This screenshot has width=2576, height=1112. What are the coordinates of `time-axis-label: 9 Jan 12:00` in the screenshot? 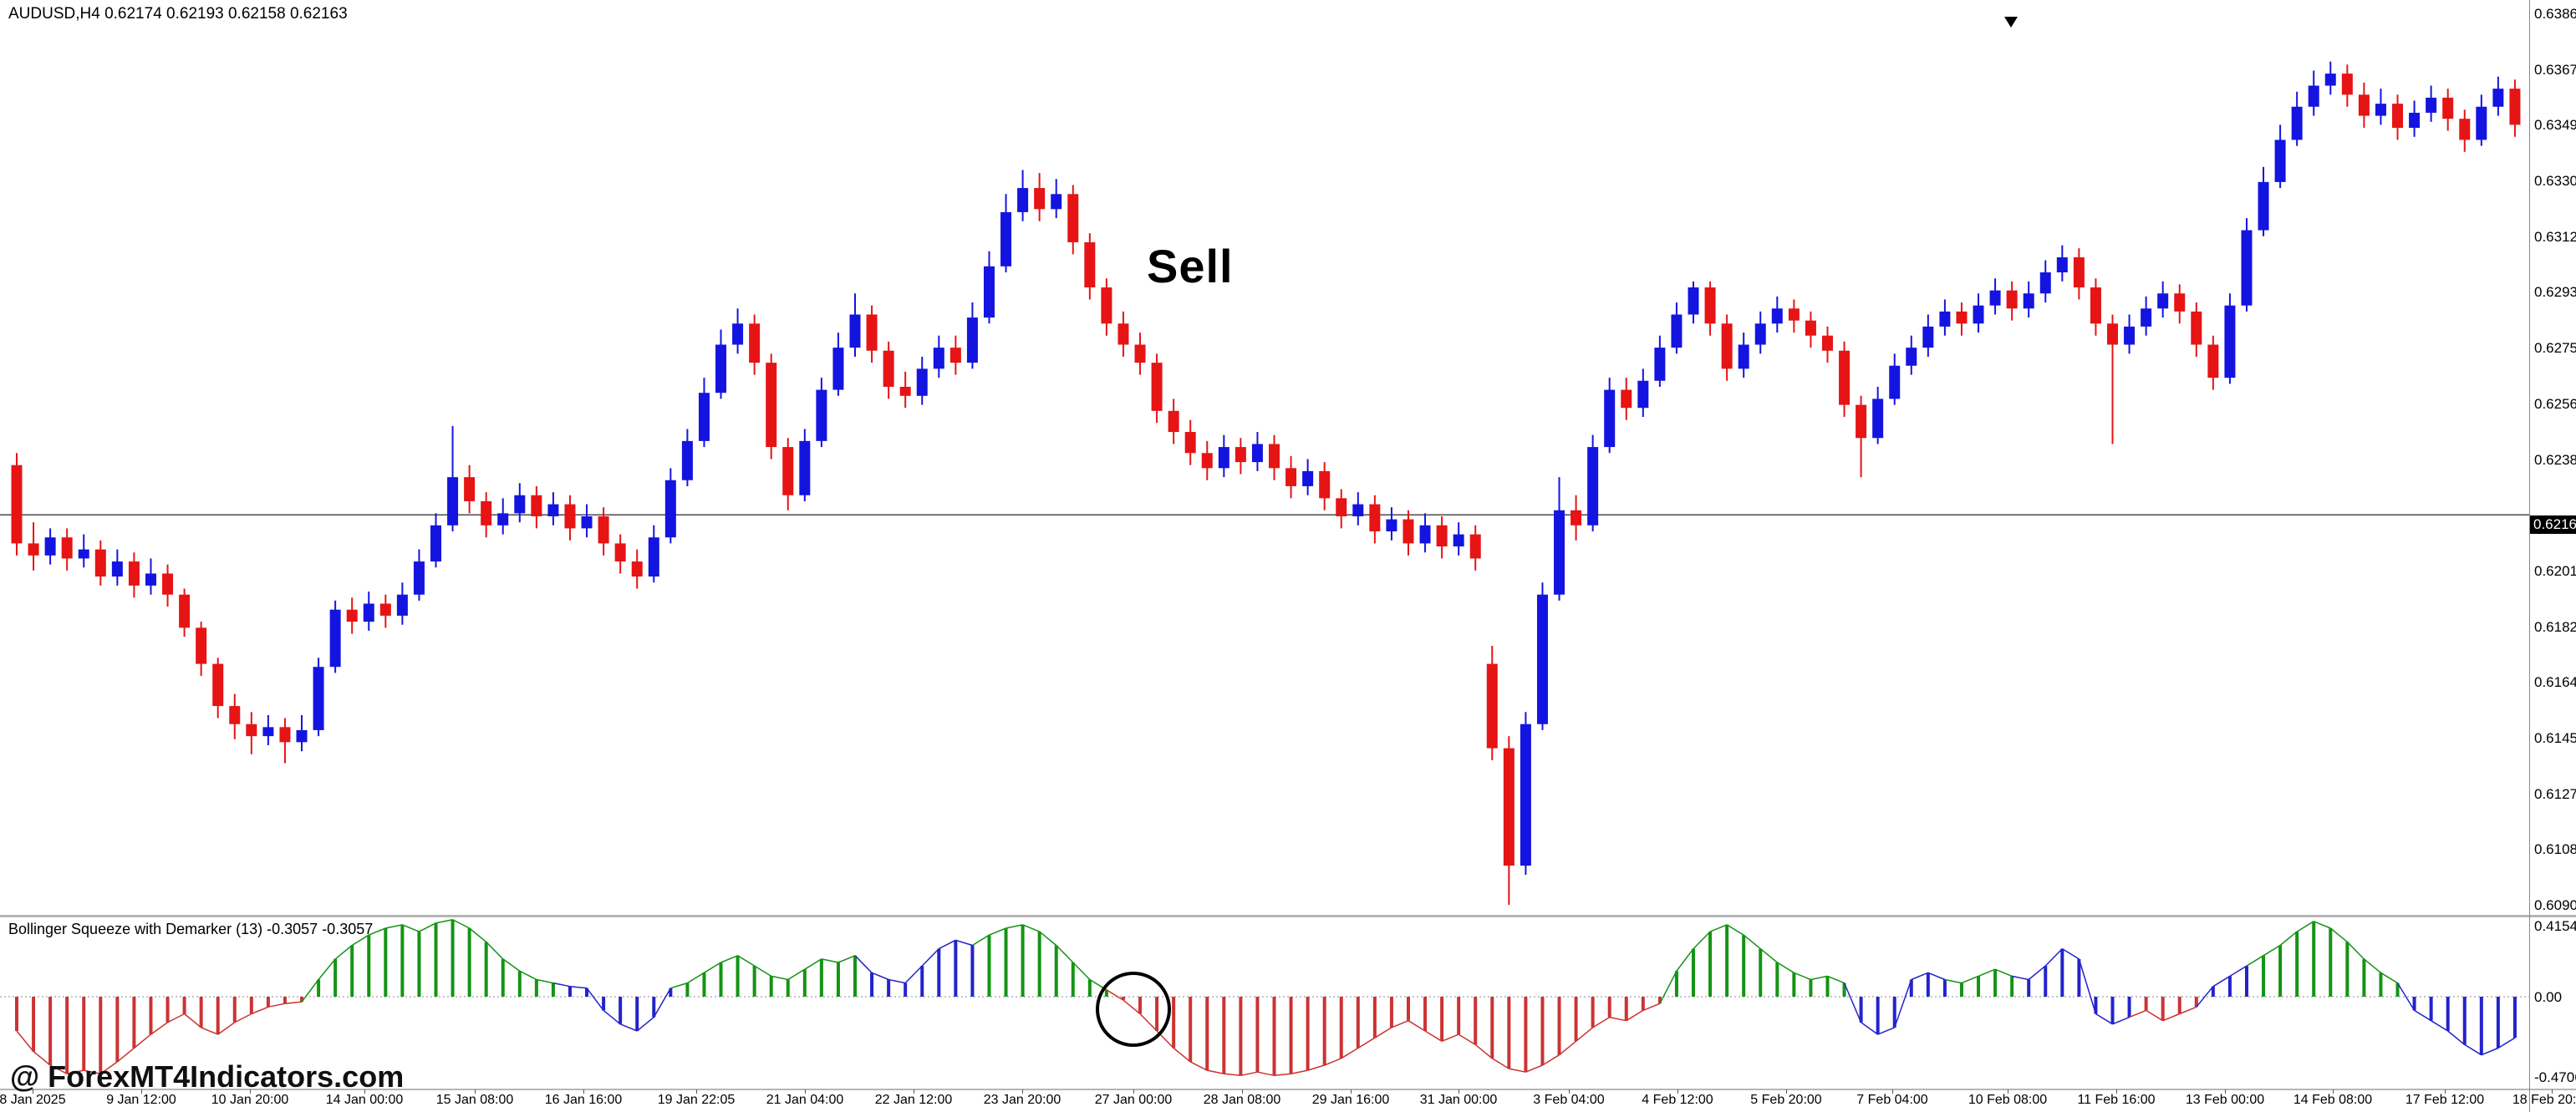 It's located at (141, 1100).